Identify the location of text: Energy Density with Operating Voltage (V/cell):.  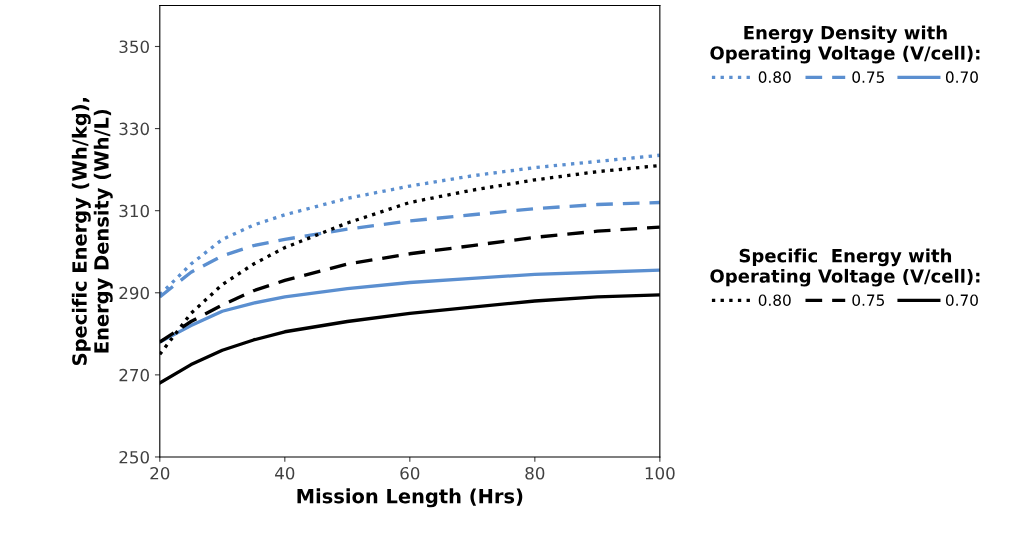
(845, 44).